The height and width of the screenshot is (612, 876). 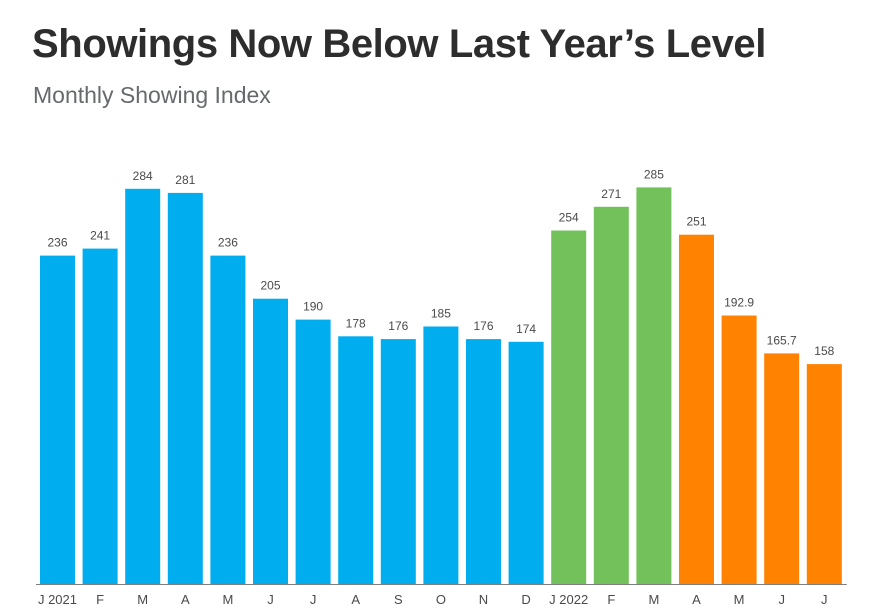 I want to click on bar-value-label: 205, so click(x=270, y=286).